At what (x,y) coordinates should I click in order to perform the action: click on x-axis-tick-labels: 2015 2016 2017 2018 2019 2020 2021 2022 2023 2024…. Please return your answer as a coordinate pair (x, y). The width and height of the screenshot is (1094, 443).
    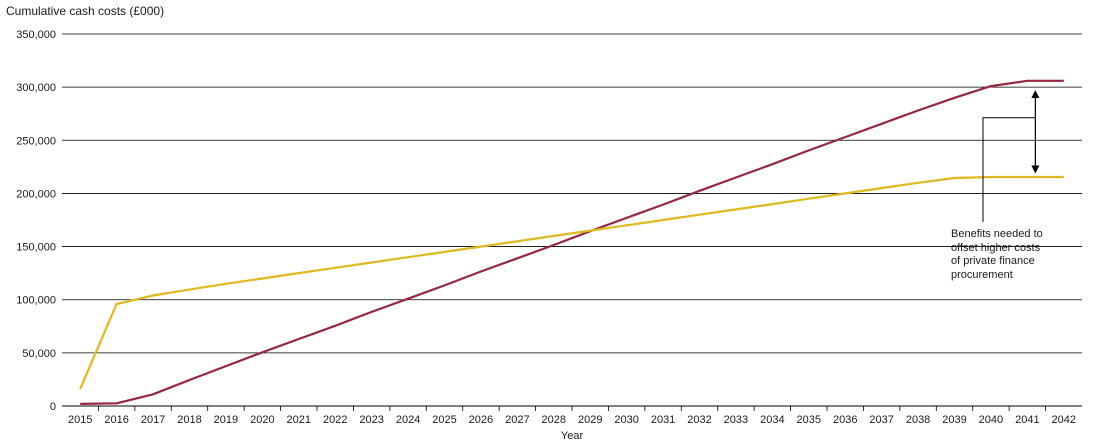
    Looking at the image, I should click on (572, 416).